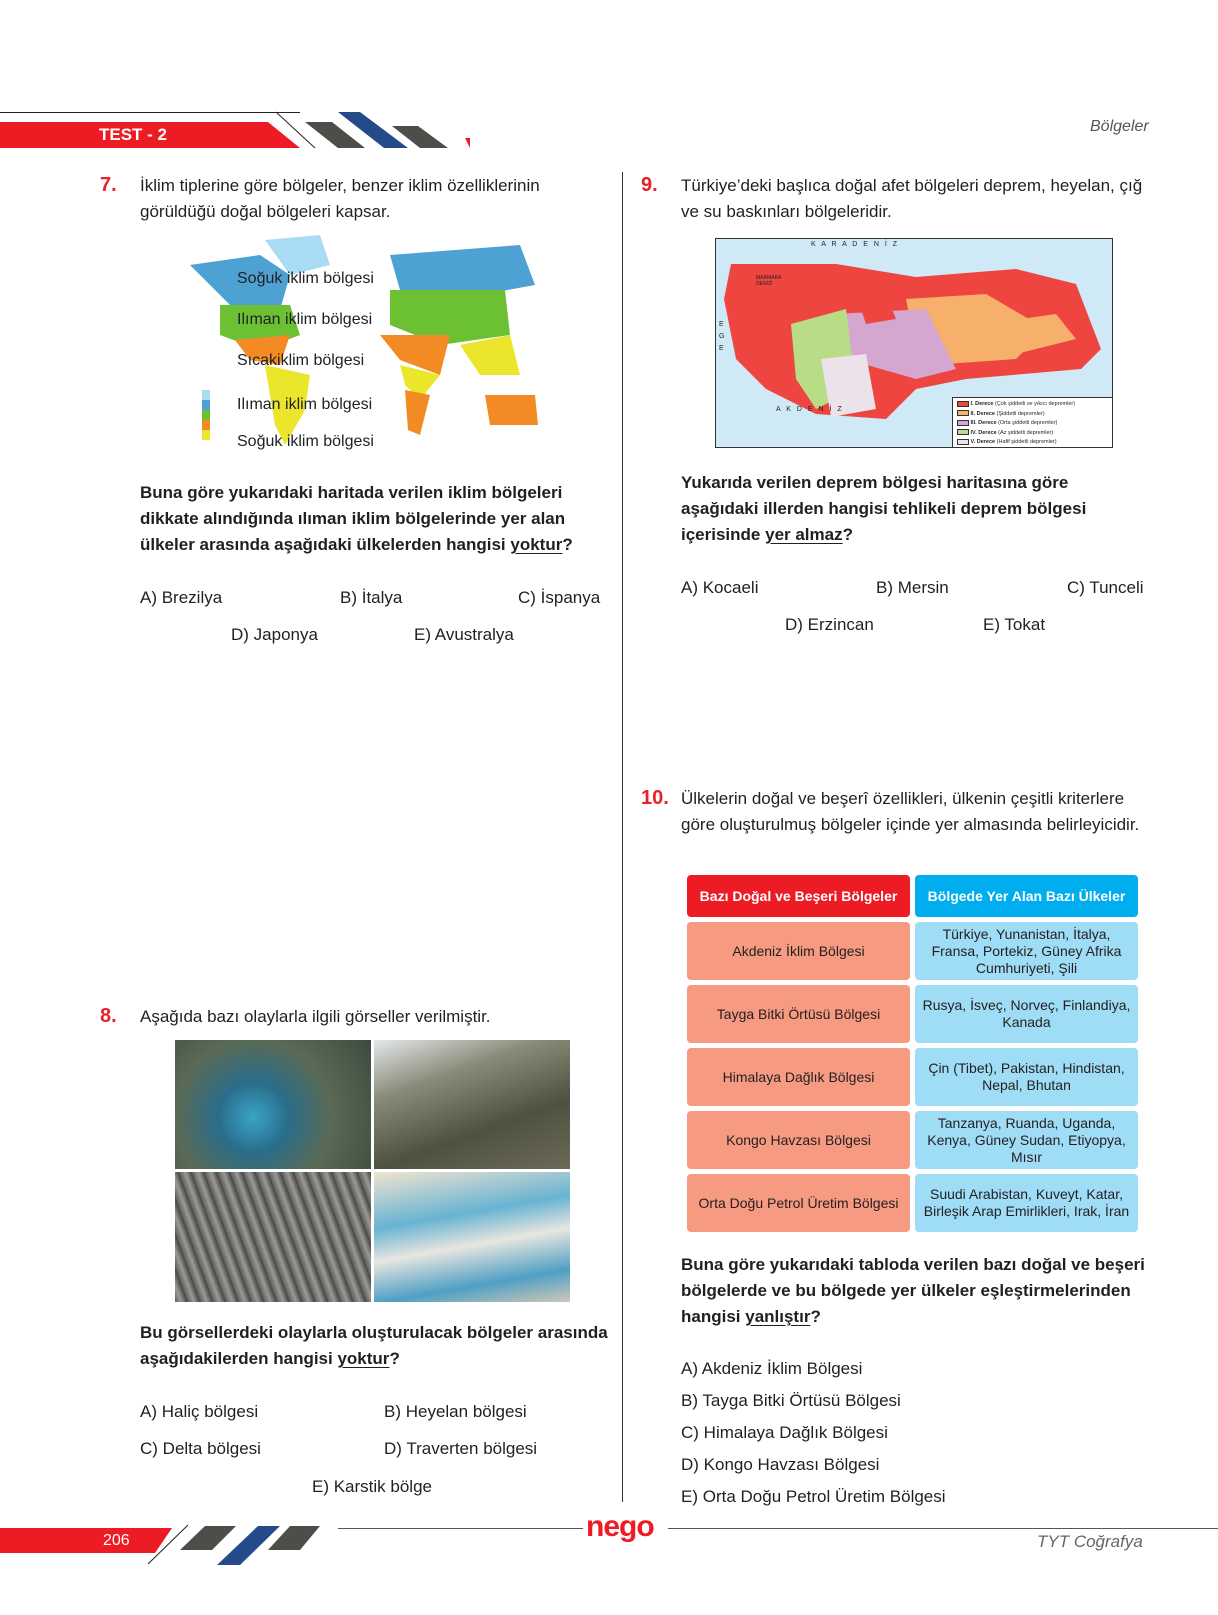 The image size is (1218, 1615). What do you see at coordinates (1033, 415) in the screenshot?
I see `legend-item: II. Derece (Şiddetli depremler)` at bounding box center [1033, 415].